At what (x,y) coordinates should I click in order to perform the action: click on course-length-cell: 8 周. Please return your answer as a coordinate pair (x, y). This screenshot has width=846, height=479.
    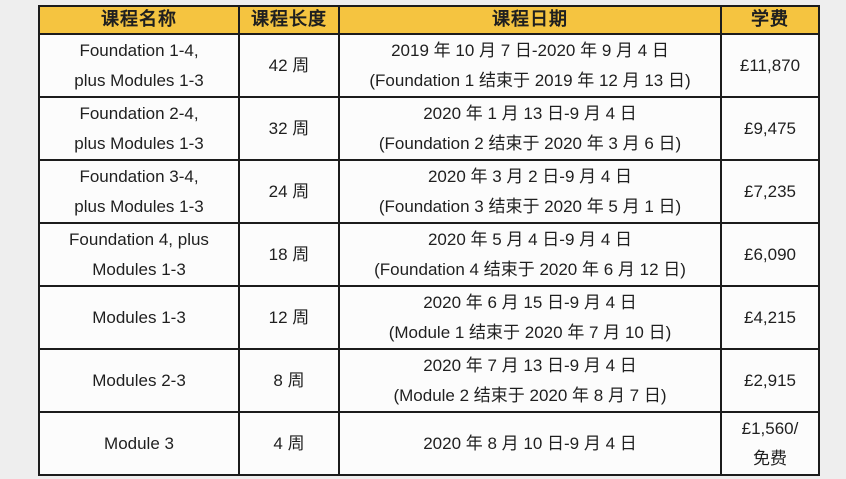
    Looking at the image, I should click on (289, 380).